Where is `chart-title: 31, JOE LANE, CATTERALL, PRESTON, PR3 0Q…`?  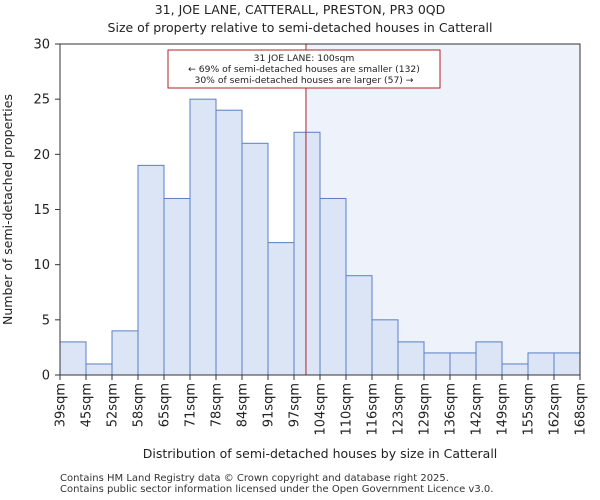 chart-title: 31, JOE LANE, CATTERALL, PRESTON, PR3 0Q… is located at coordinates (300, 9).